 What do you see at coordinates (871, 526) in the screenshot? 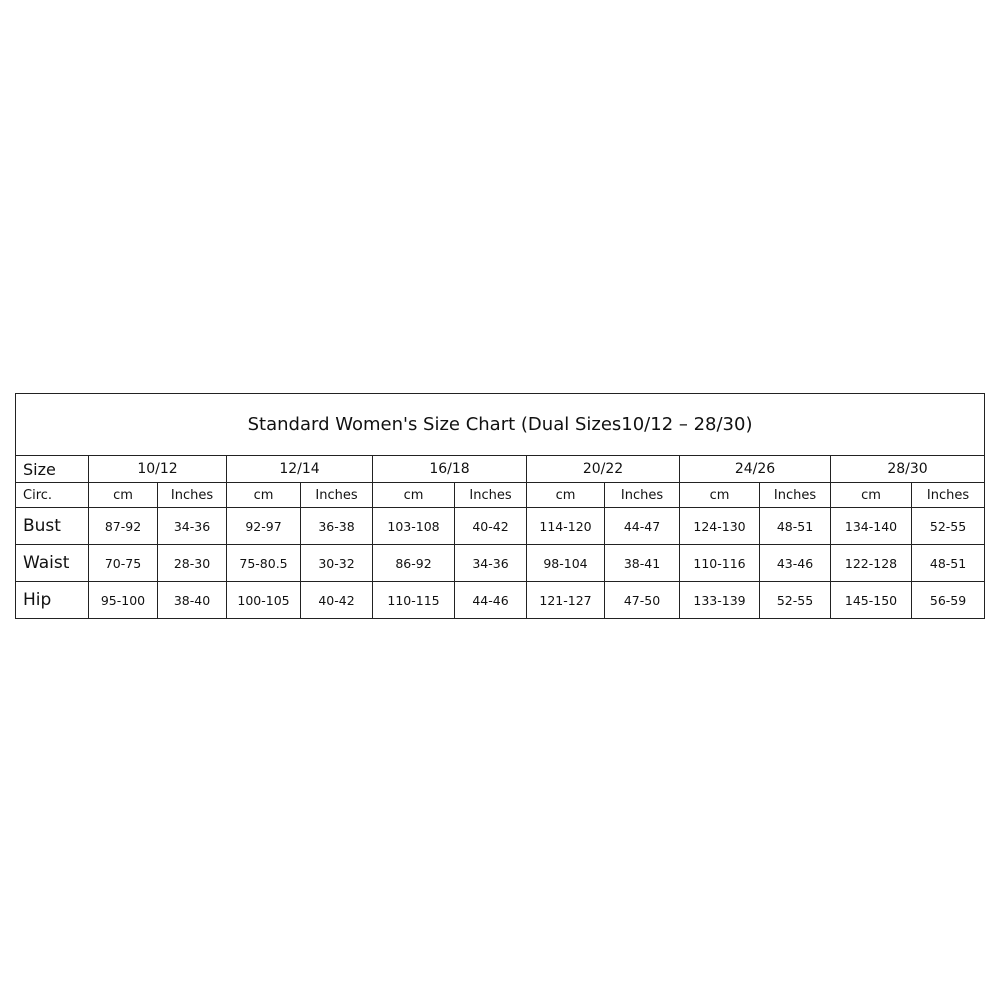
I see `measurement-cell: 134-140` at bounding box center [871, 526].